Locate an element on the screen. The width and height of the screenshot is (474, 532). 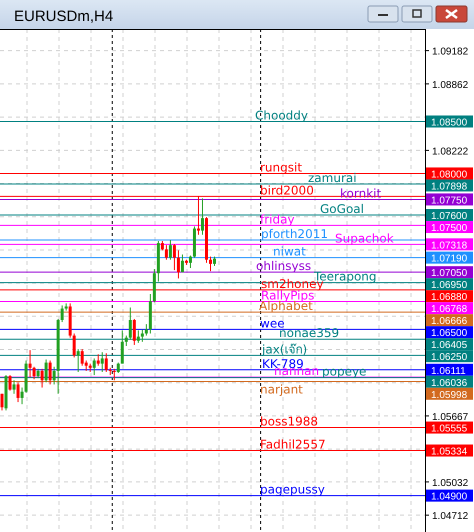
text: 1.06250 is located at coordinates (449, 358).